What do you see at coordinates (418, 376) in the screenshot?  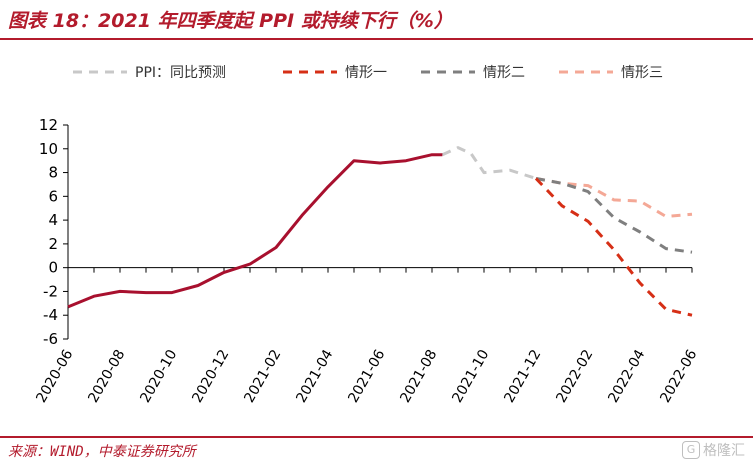 I see `x-tick-label: 2021-08` at bounding box center [418, 376].